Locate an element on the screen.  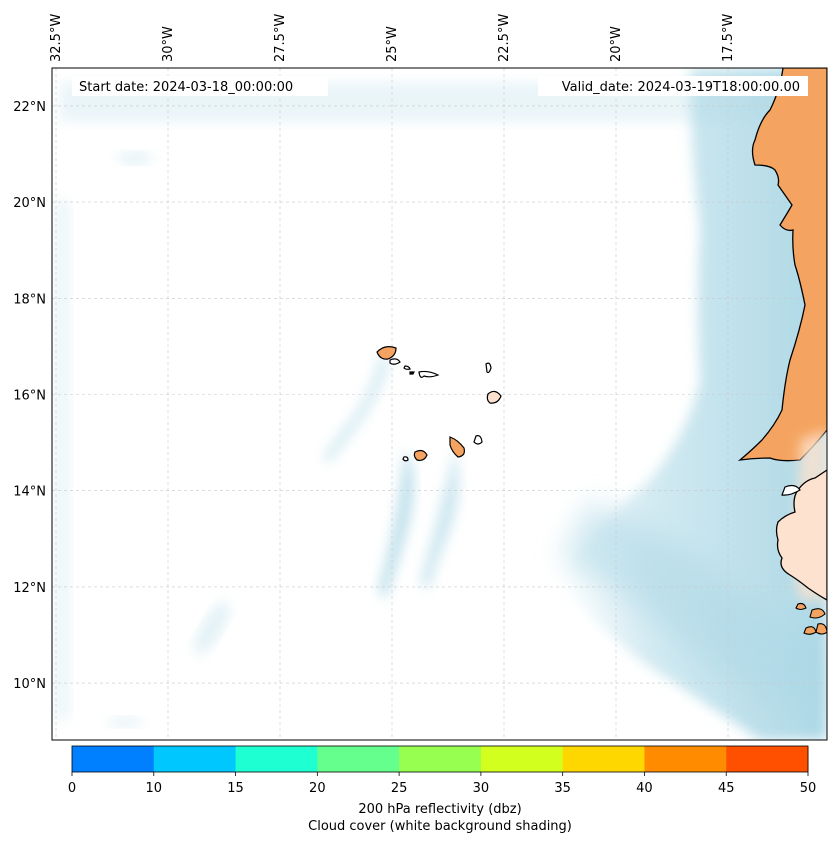
longitude-tick-label: 17.5°W is located at coordinates (728, 38).